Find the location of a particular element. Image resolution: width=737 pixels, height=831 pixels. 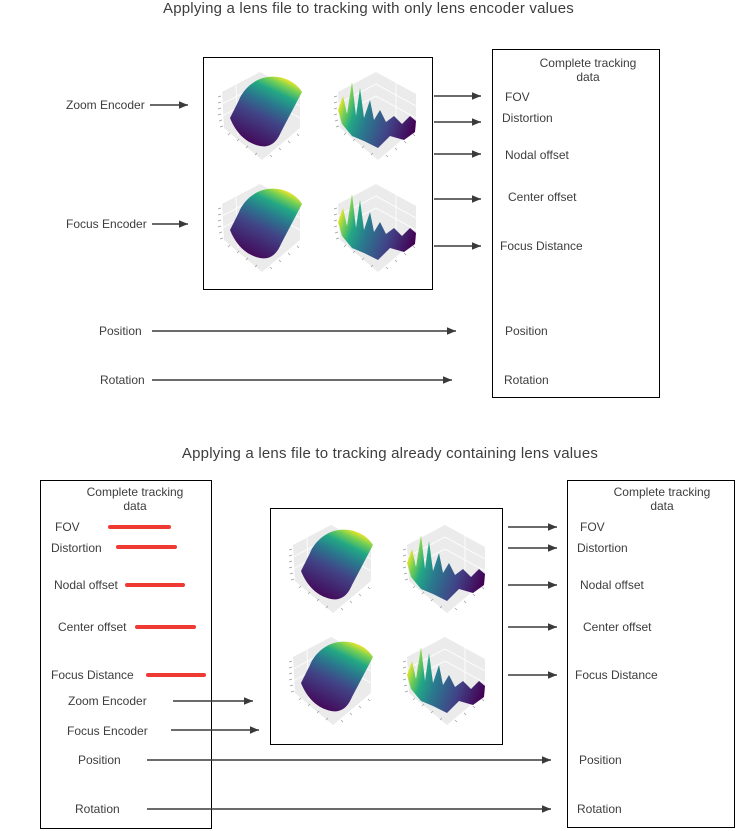

output-box-bottom is located at coordinates (651, 654).